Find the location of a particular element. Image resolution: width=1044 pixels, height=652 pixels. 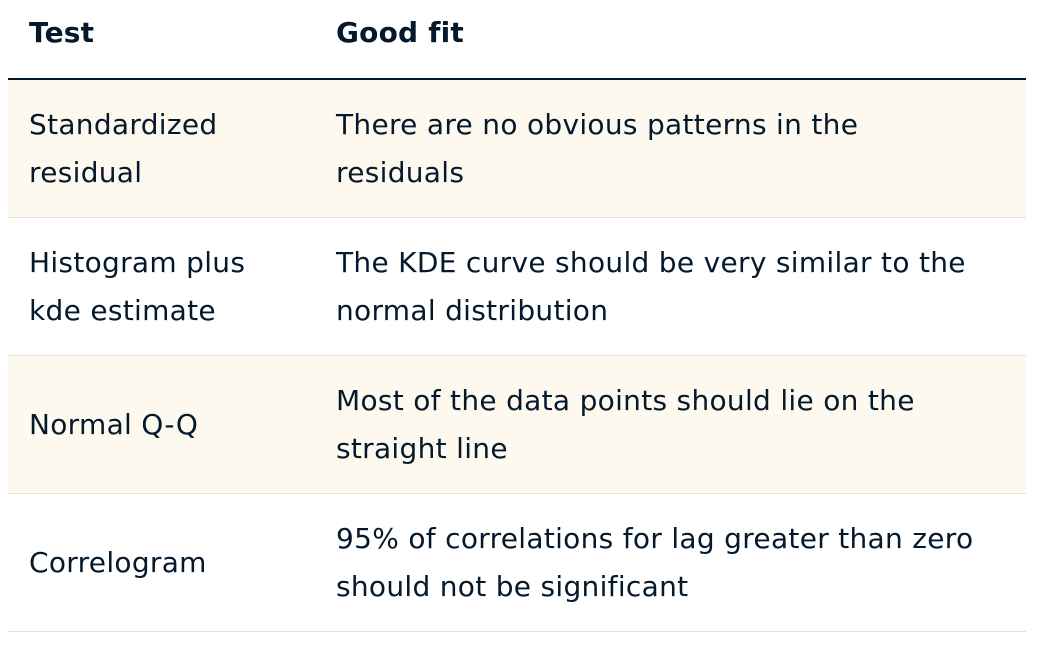

good-fit-line: There are no obvious patterns in the is located at coordinates (597, 124).